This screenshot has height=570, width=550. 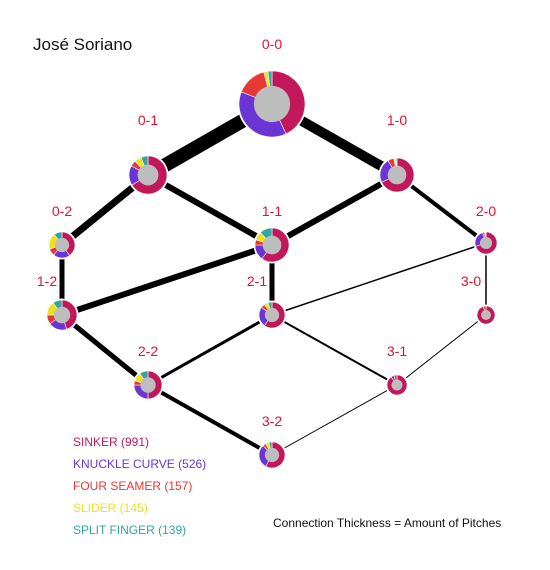 What do you see at coordinates (397, 120) in the screenshot?
I see `count-label-1-0: 1-0` at bounding box center [397, 120].